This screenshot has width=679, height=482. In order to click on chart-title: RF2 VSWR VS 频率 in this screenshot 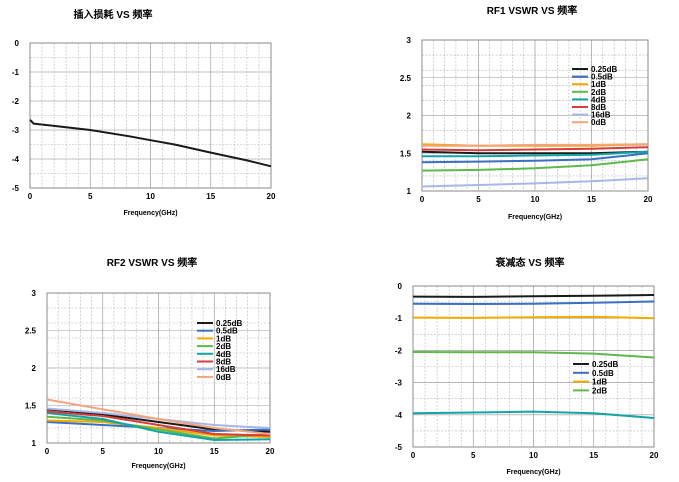, I will do `click(152, 262)`.